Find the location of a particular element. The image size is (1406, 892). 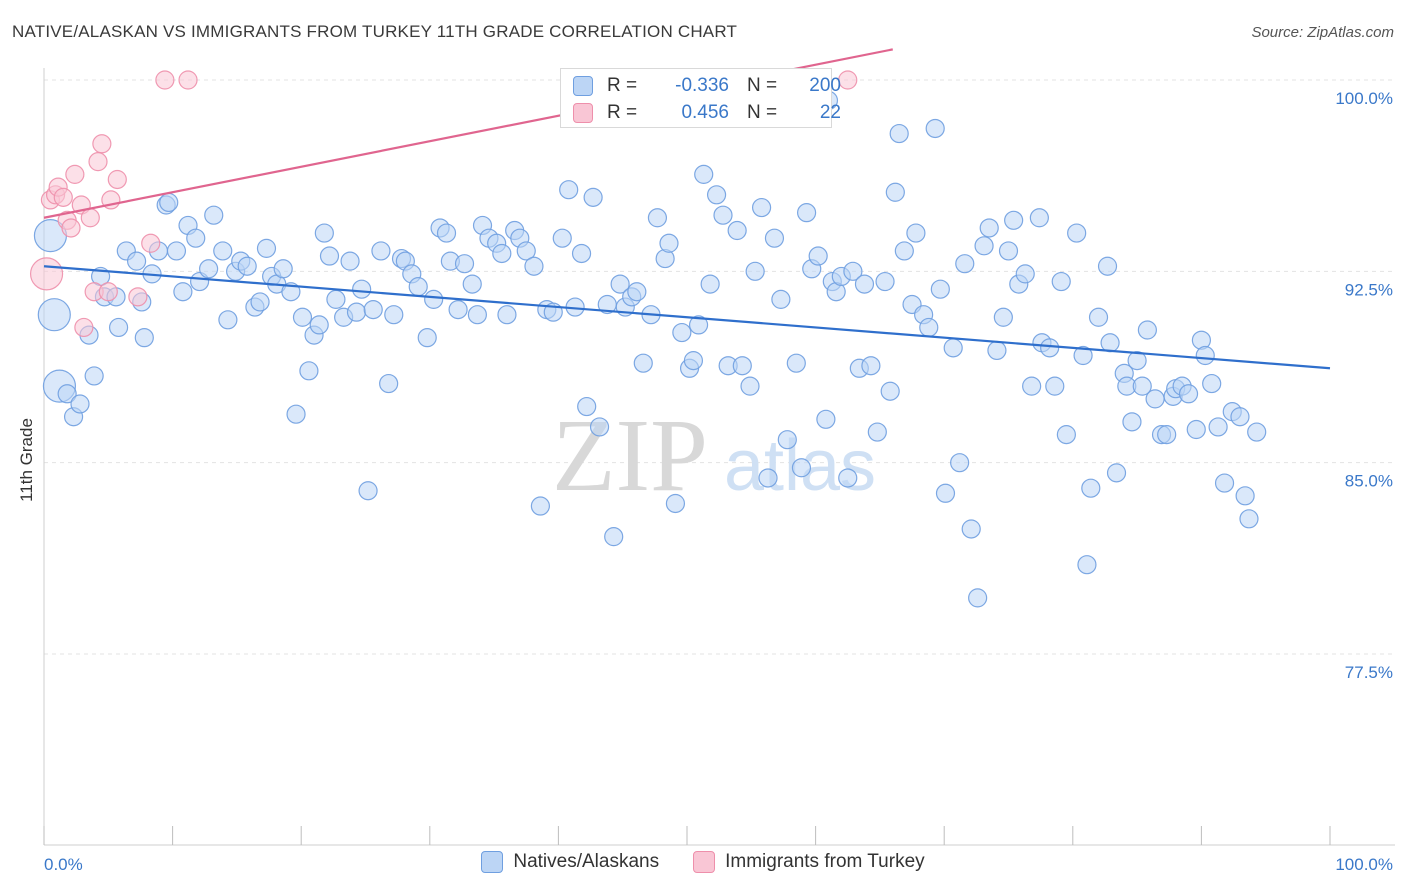

stats-n-label: N = is located at coordinates (762, 112).